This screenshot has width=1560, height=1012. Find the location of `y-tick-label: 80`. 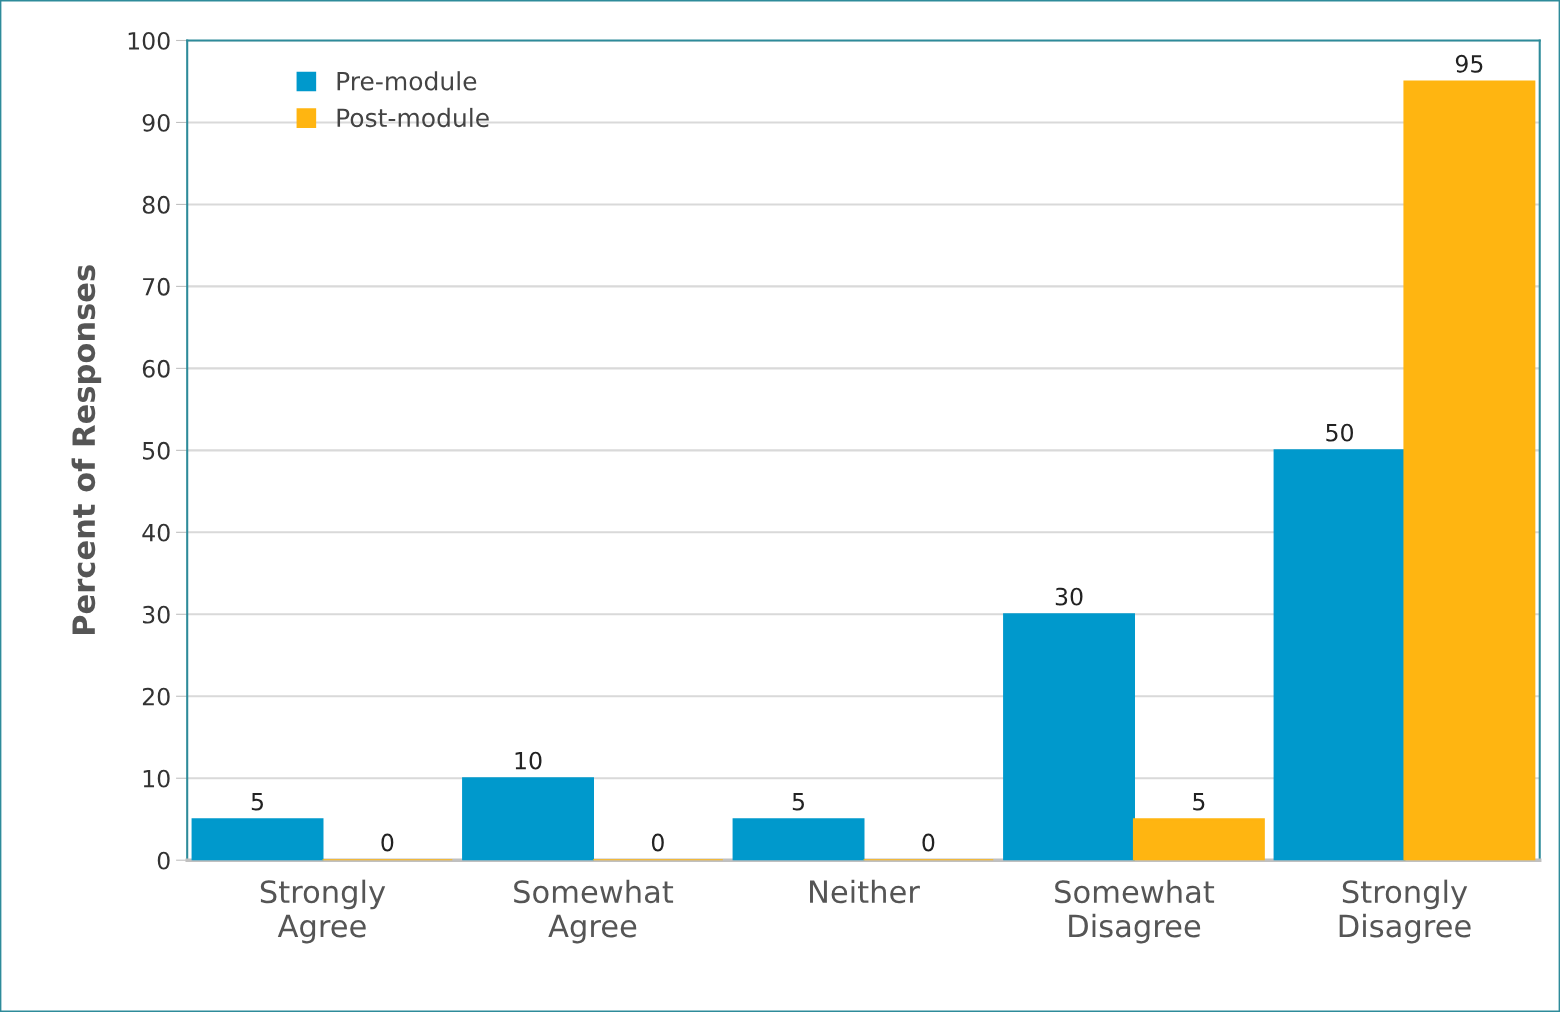

y-tick-label: 80 is located at coordinates (156, 204).